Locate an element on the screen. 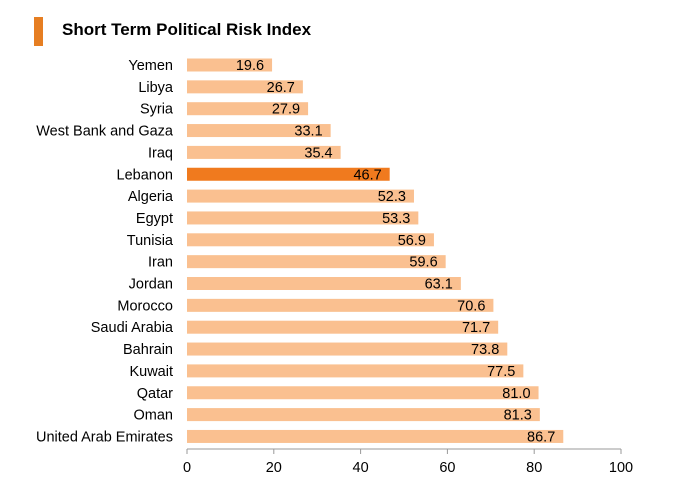 The width and height of the screenshot is (680, 487). category-label-kuwait: Kuwait is located at coordinates (151, 372).